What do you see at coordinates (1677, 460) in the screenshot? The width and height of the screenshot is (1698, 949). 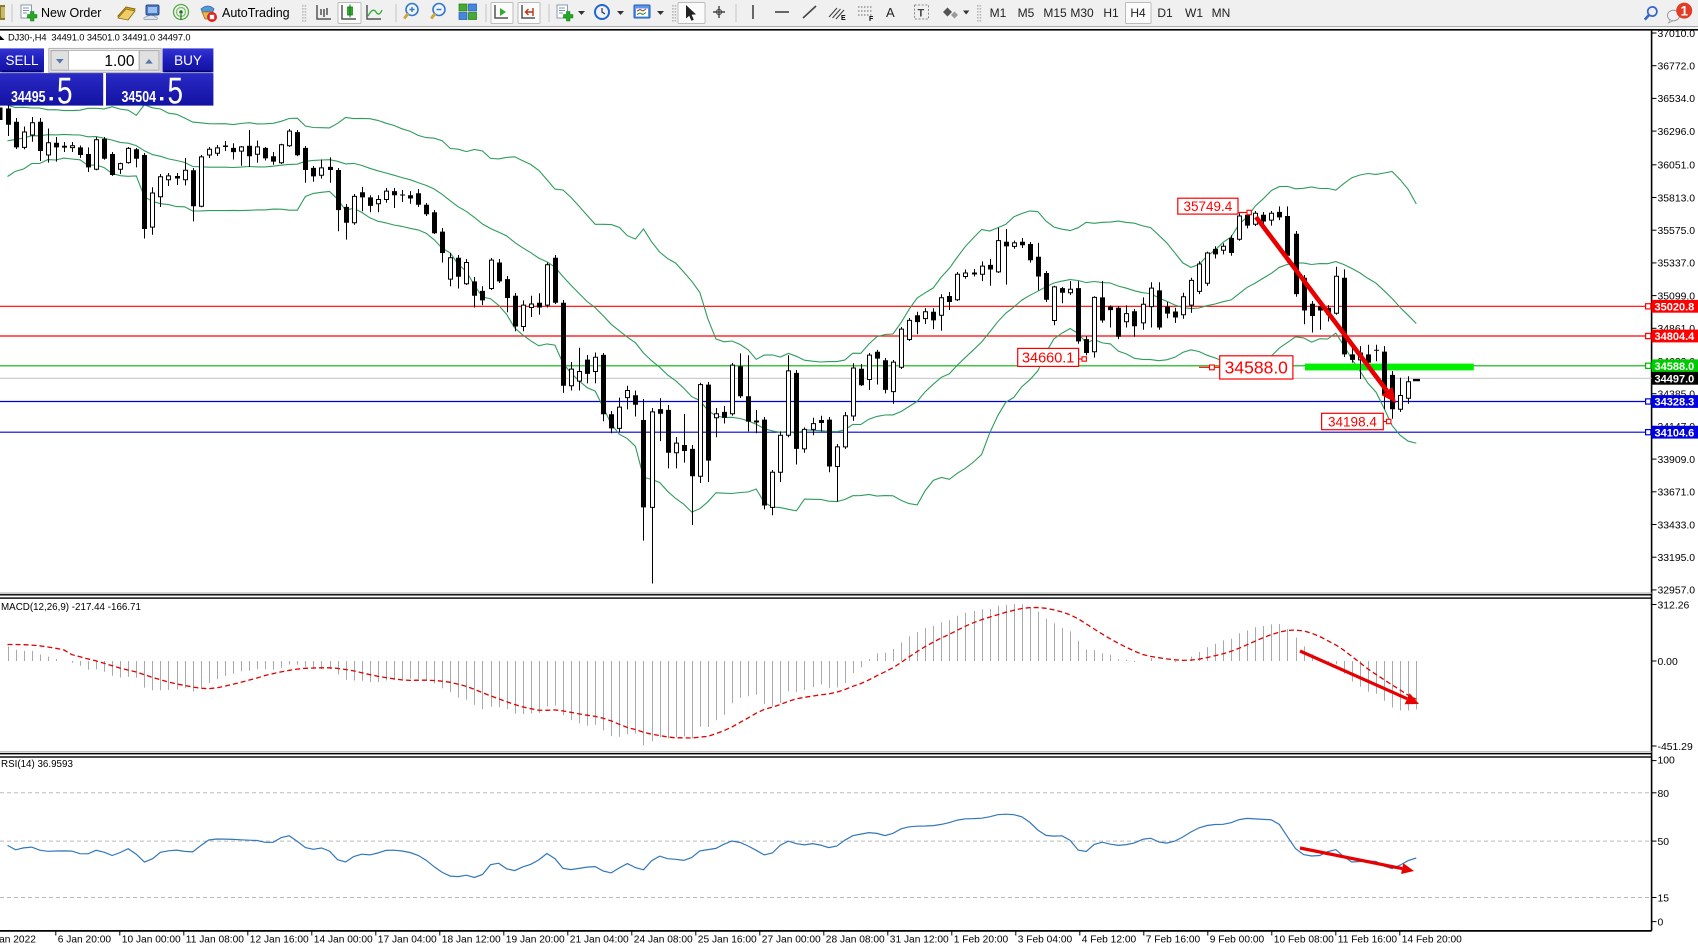 I see `svg-text: 33909.0` at bounding box center [1677, 460].